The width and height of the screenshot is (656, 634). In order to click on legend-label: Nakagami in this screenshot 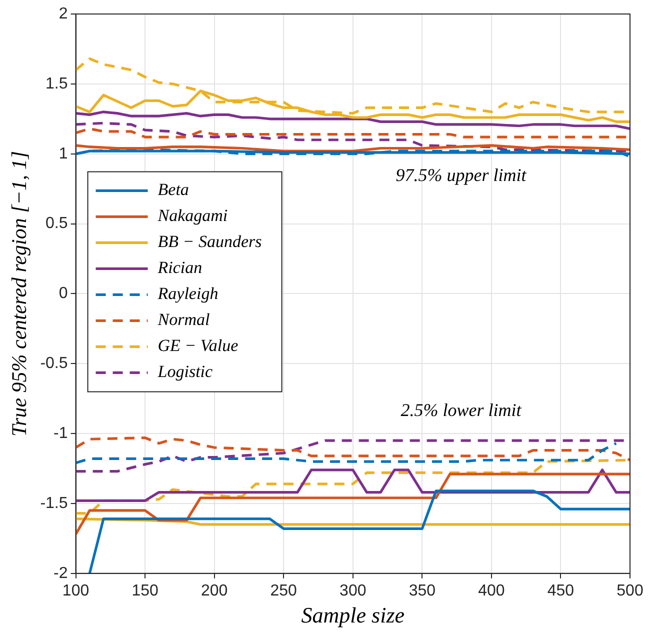, I will do `click(192, 216)`.